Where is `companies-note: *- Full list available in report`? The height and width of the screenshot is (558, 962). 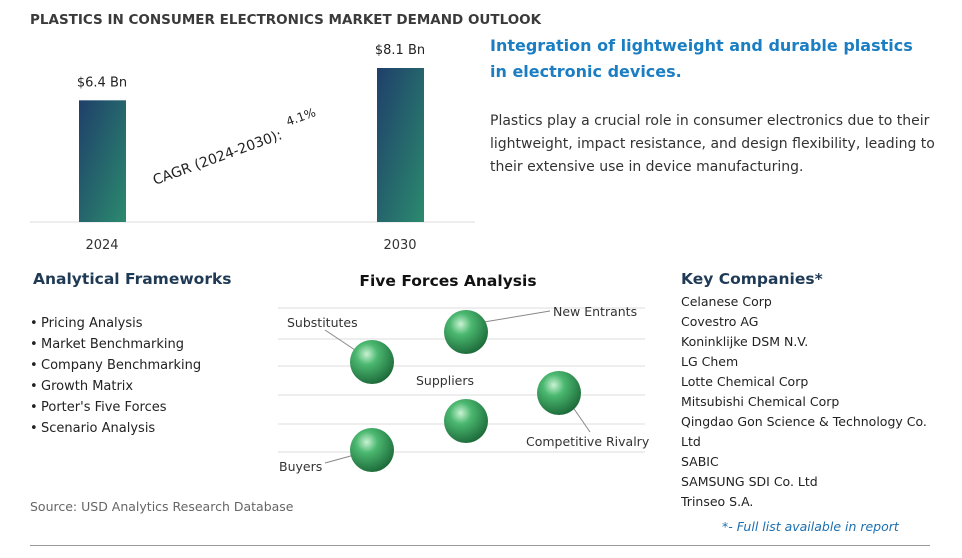
companies-note: *- Full list available in report is located at coordinates (810, 526).